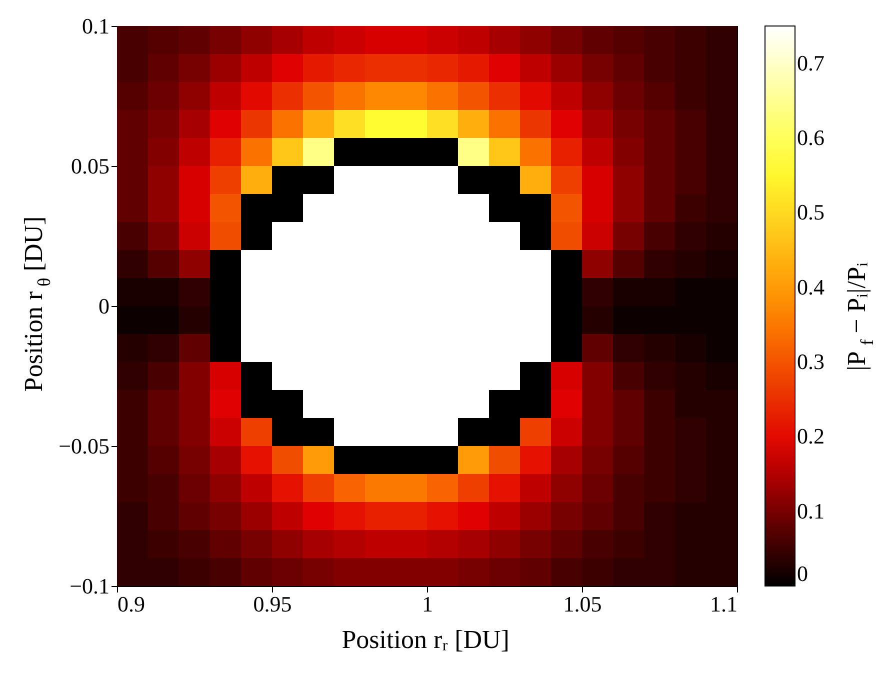 Image resolution: width=896 pixels, height=693 pixels. I want to click on y-tick-label: 0.05, so click(90, 166).